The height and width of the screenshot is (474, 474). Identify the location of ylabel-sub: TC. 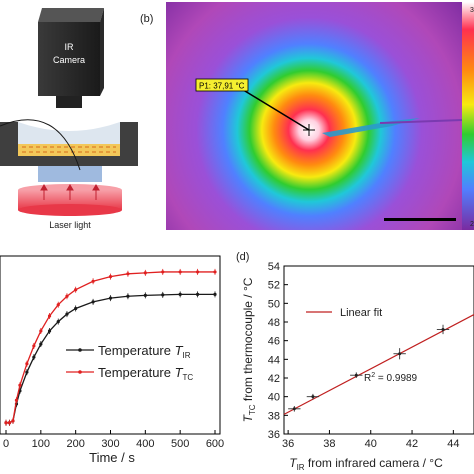
(252, 409).